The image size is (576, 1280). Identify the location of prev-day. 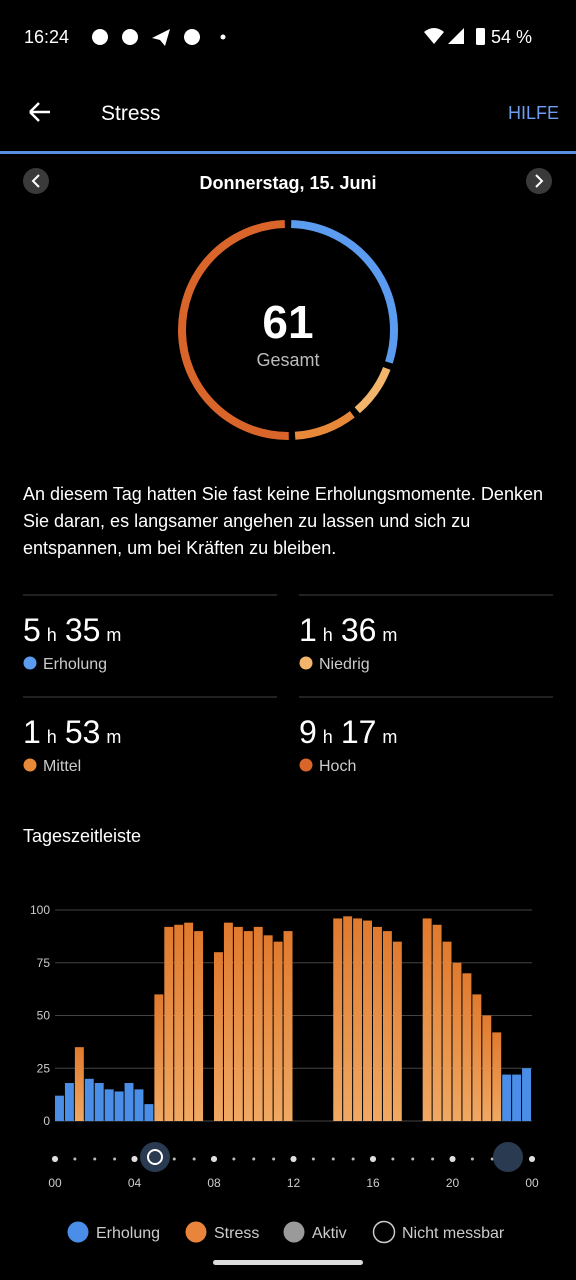
(36, 181).